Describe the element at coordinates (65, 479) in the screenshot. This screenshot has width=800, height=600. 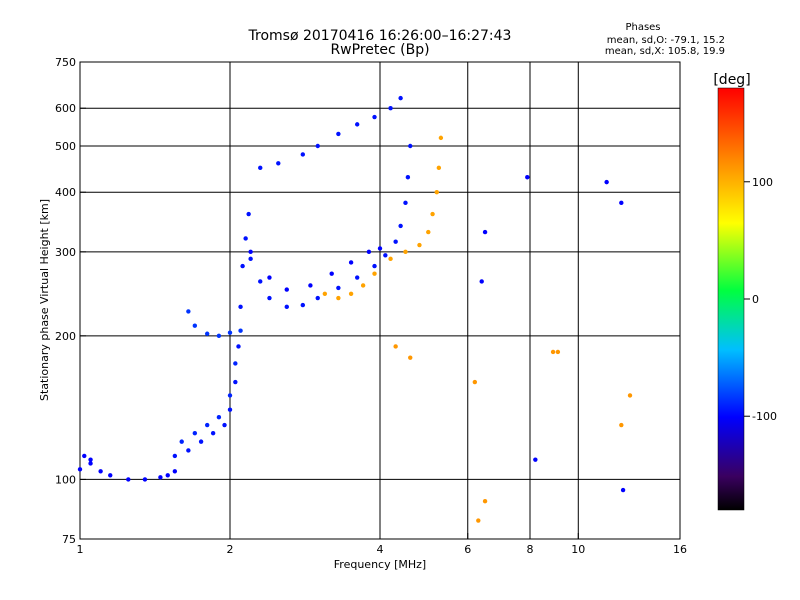
I see `y-tick-label: 100` at that location.